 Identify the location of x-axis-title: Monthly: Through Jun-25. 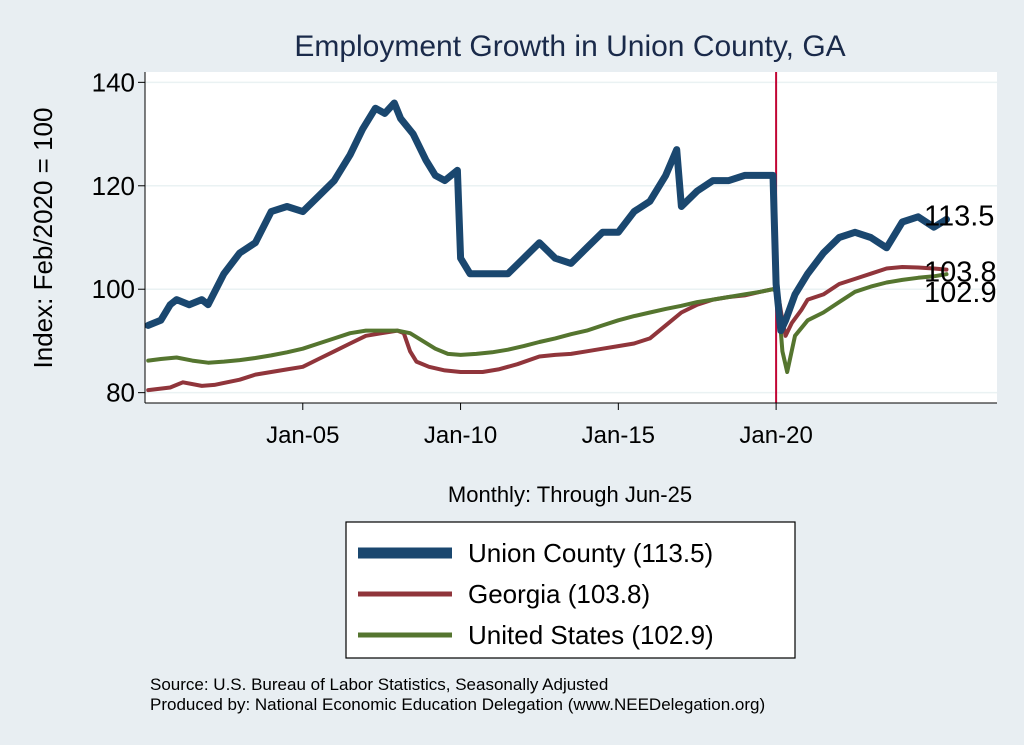
(570, 494).